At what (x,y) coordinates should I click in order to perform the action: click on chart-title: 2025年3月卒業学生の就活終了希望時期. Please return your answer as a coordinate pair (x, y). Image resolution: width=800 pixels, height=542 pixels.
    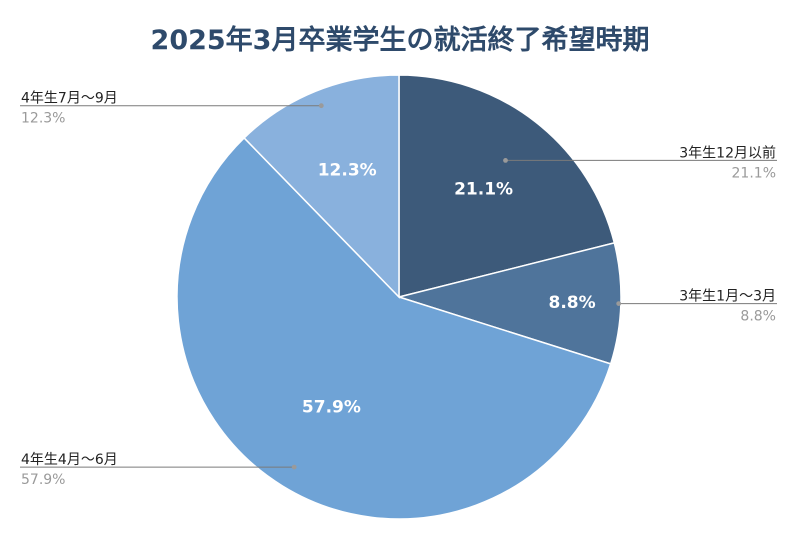
    Looking at the image, I should click on (400, 40).